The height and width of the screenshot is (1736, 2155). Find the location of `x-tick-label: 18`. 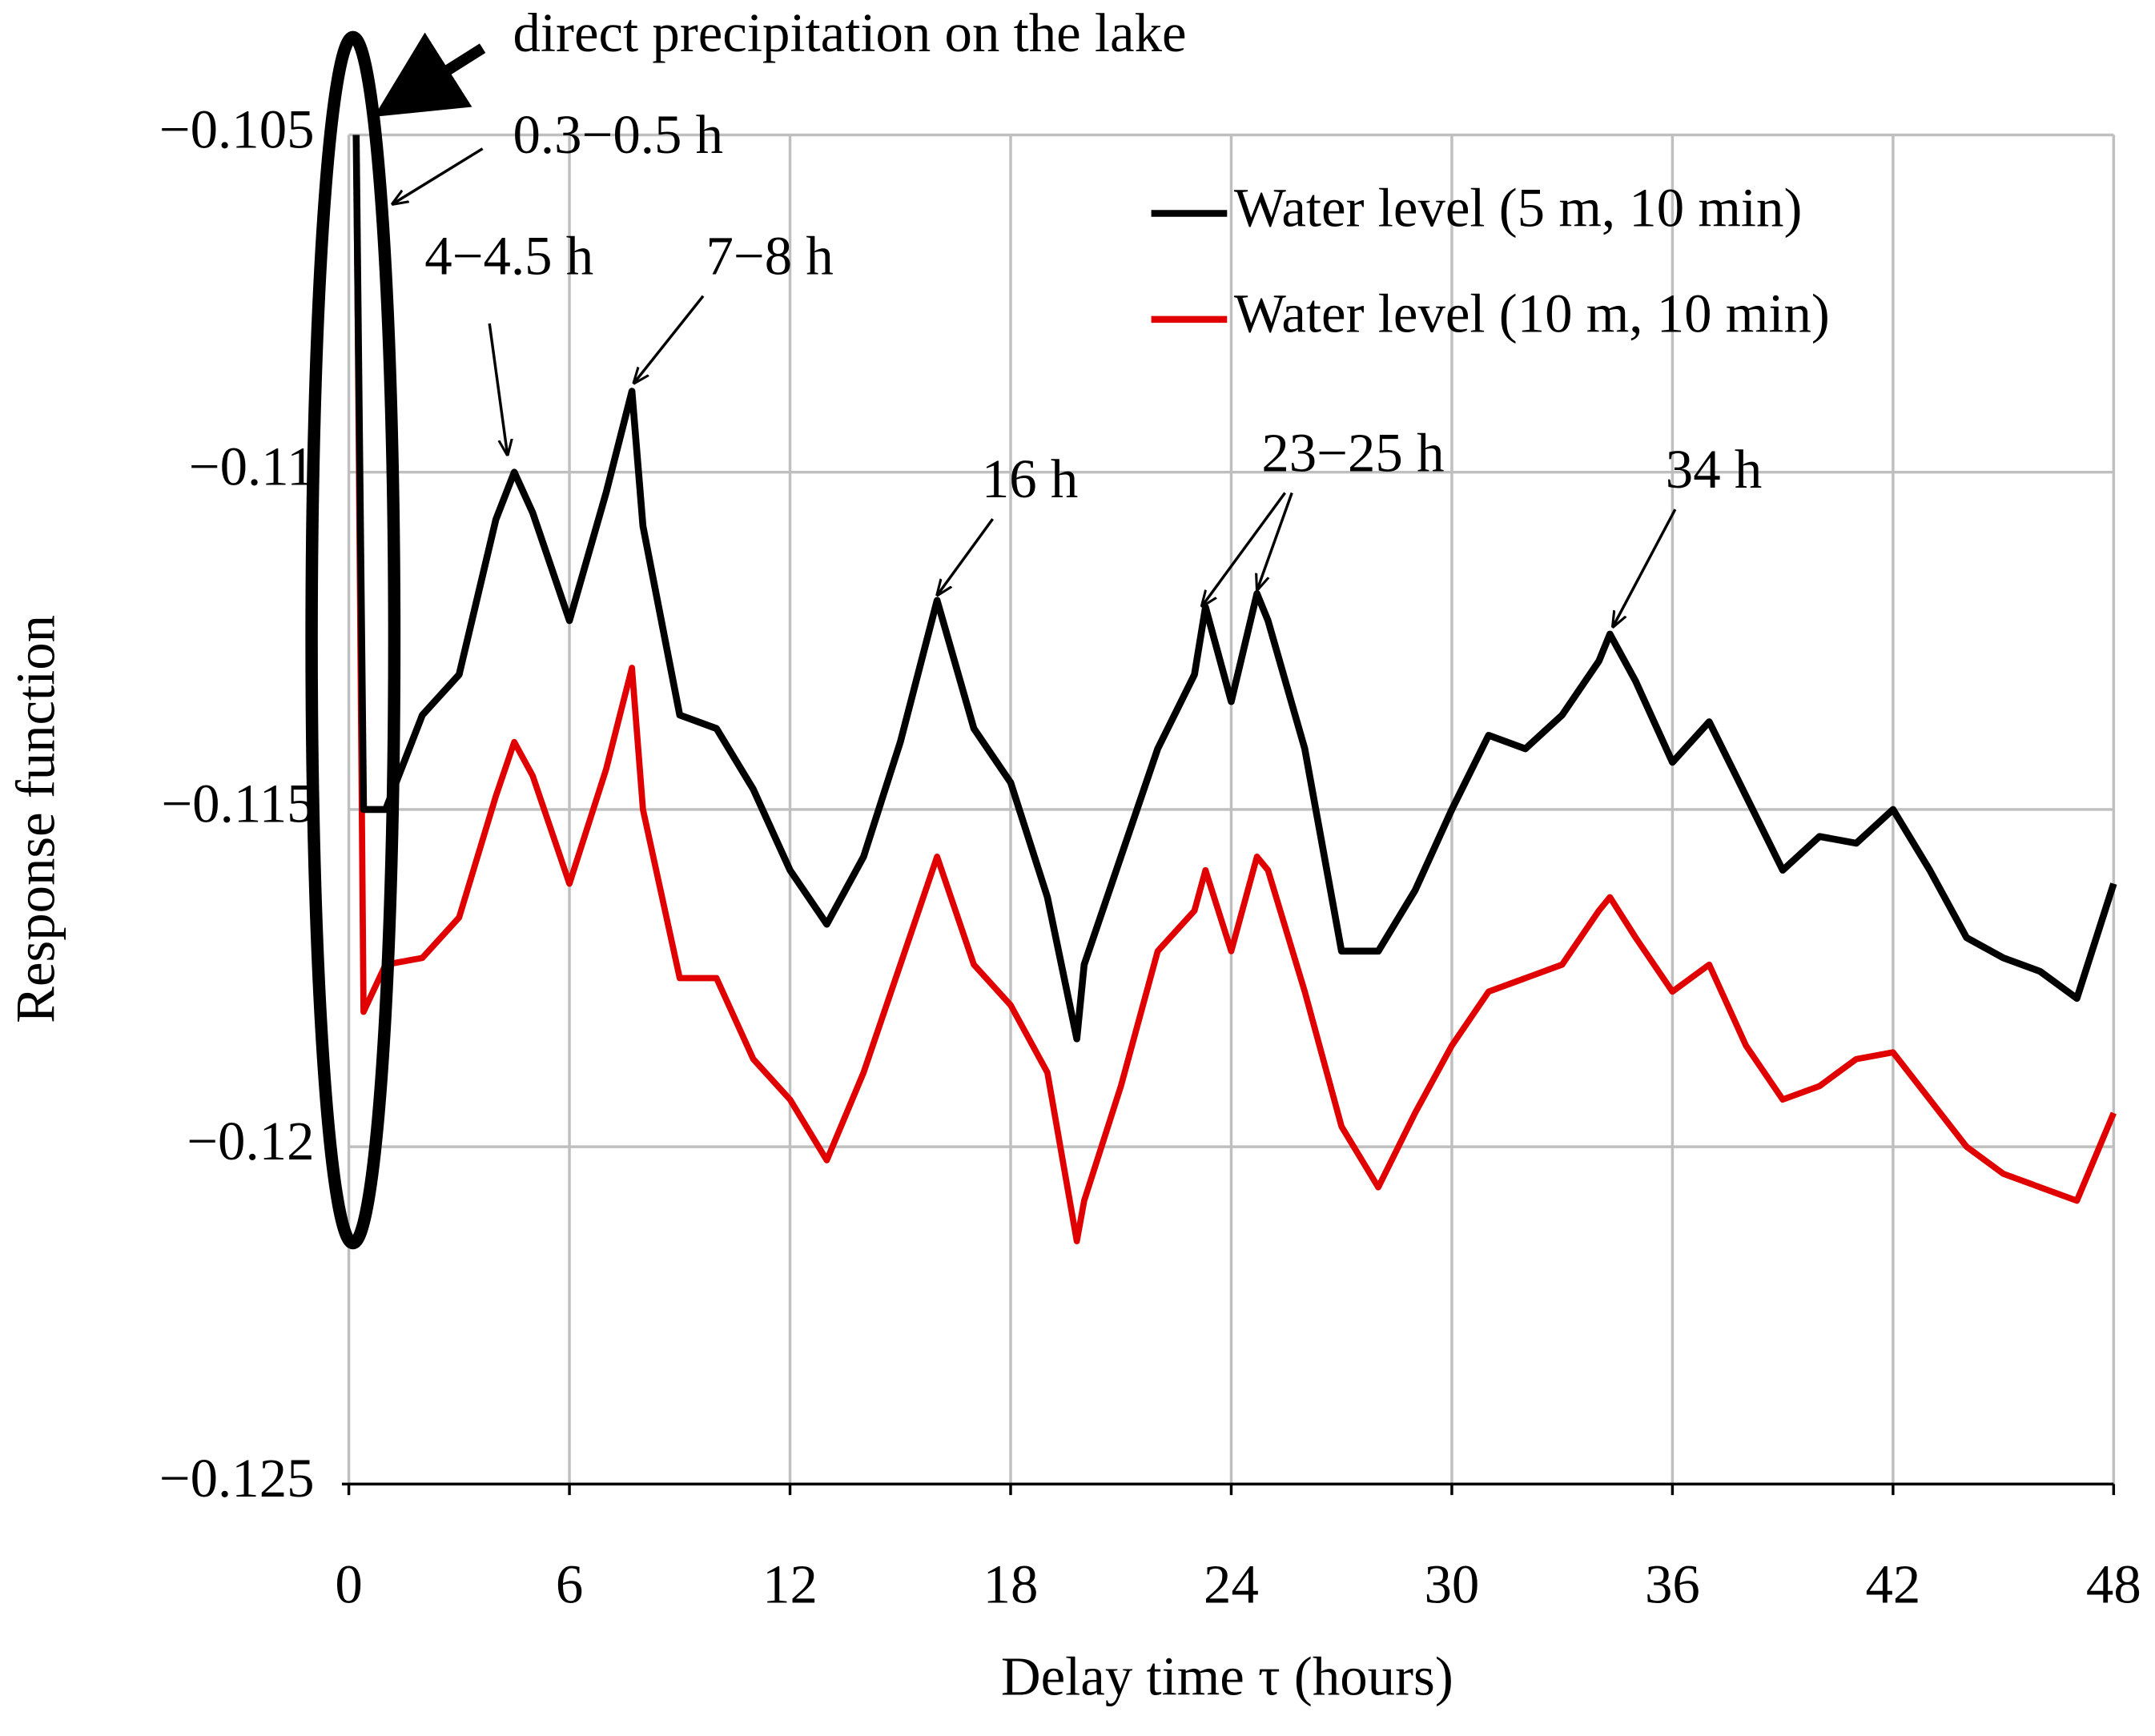

x-tick-label: 18 is located at coordinates (1011, 1584).